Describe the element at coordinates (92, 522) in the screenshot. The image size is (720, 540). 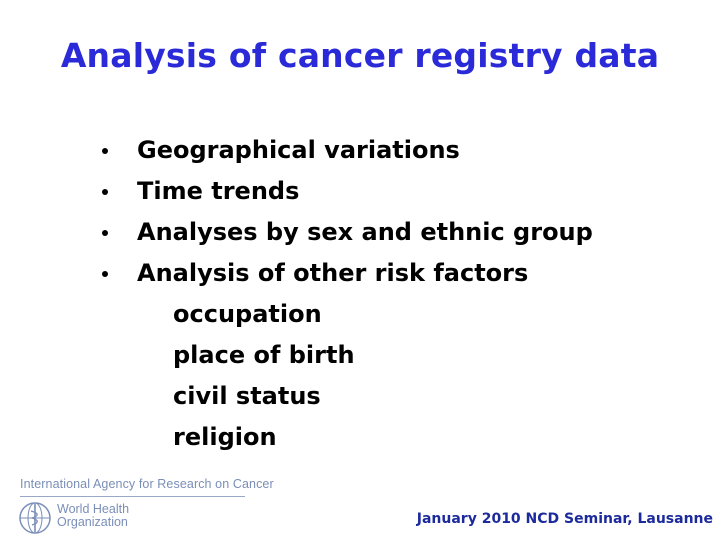
I see `who-line-2: Organization` at that location.